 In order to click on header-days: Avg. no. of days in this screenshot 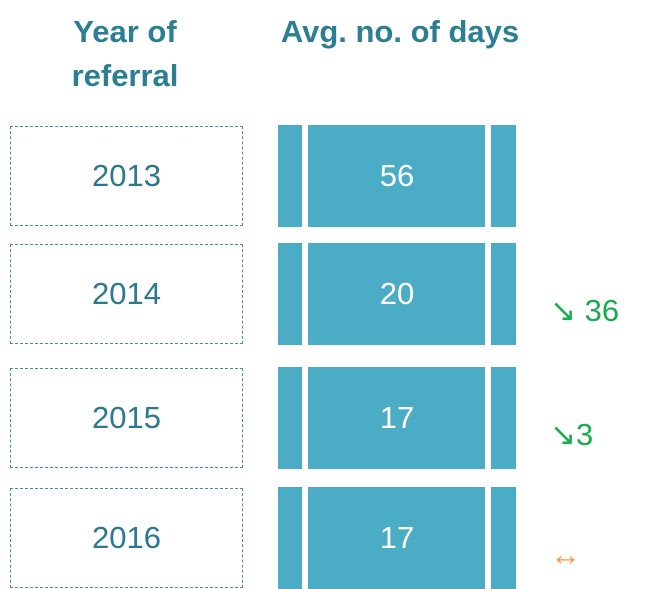, I will do `click(400, 31)`.